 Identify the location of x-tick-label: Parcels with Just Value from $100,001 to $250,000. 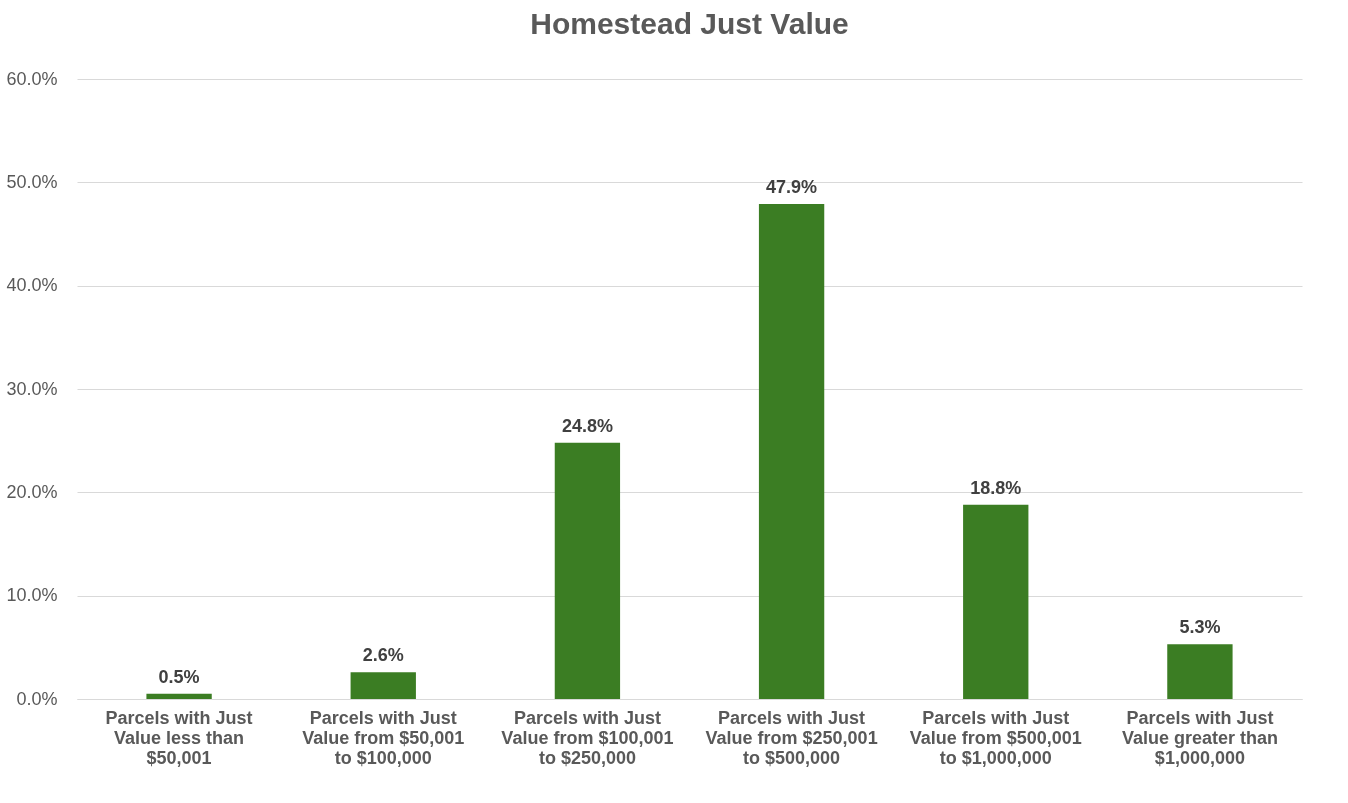
(587, 737).